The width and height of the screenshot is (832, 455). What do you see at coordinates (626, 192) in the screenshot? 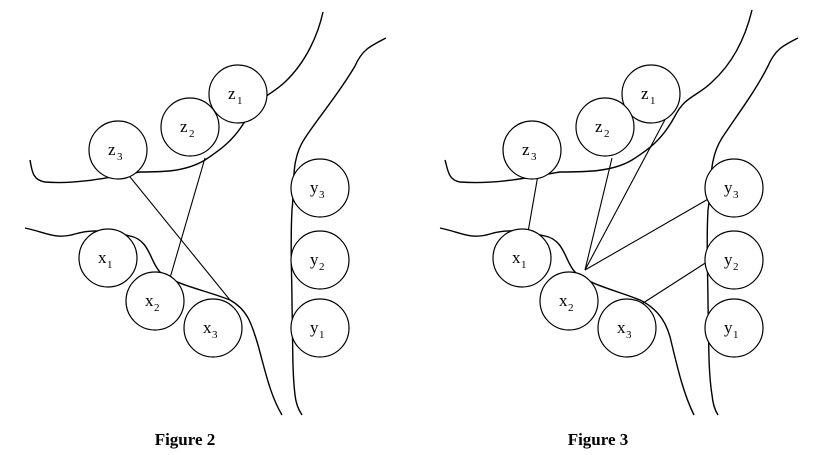
I see `edge-z1-x2` at bounding box center [626, 192].